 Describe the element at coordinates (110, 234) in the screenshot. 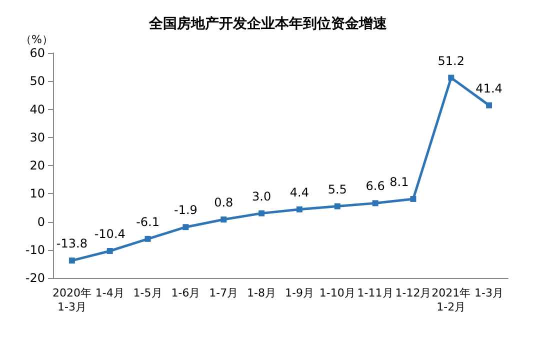

I see `data-label: -10.4` at that location.